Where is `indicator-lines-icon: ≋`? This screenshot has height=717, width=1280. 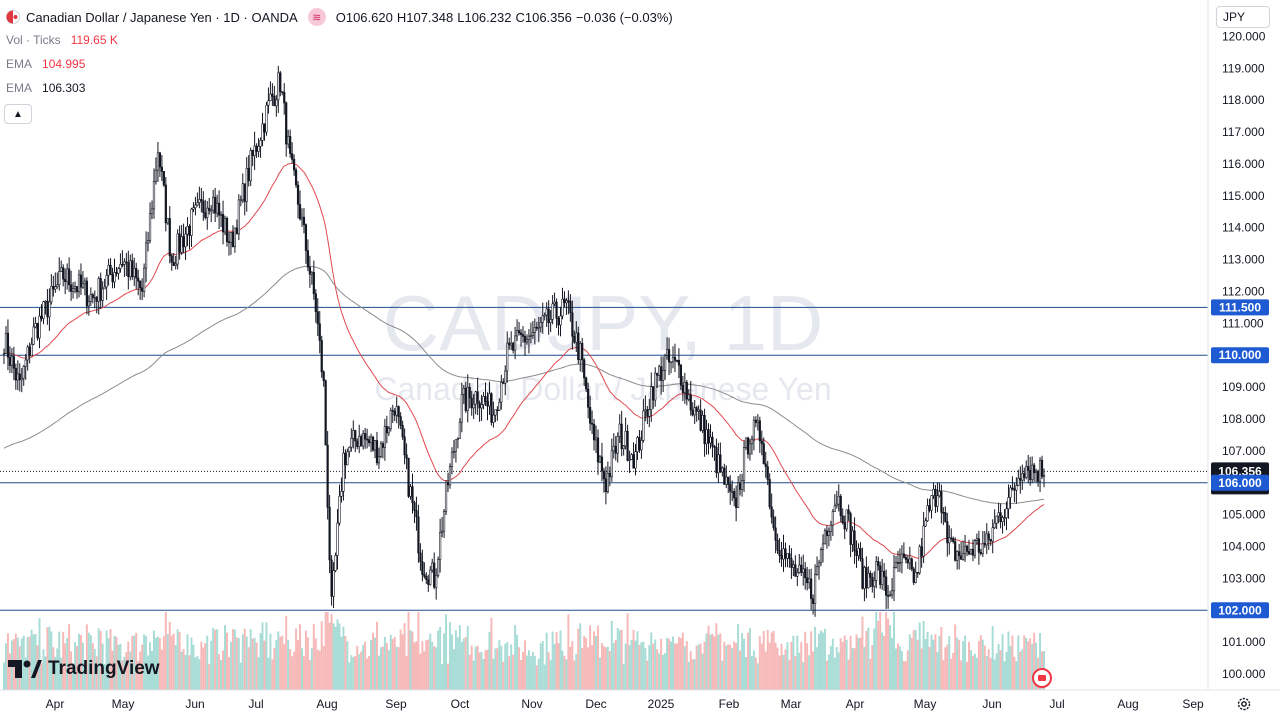
indicator-lines-icon: ≋ is located at coordinates (316, 17).